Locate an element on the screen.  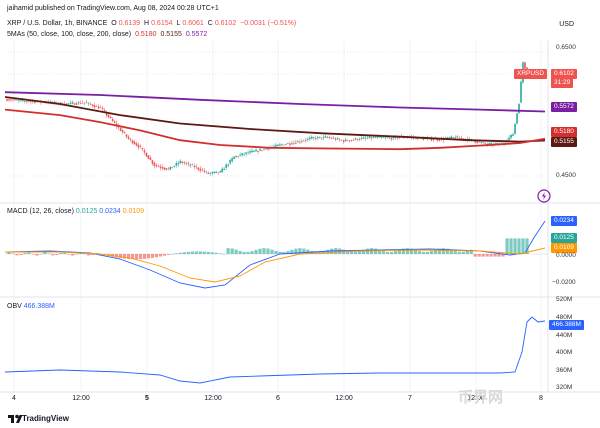
macd-tick: −0.0200 is located at coordinates (564, 282).